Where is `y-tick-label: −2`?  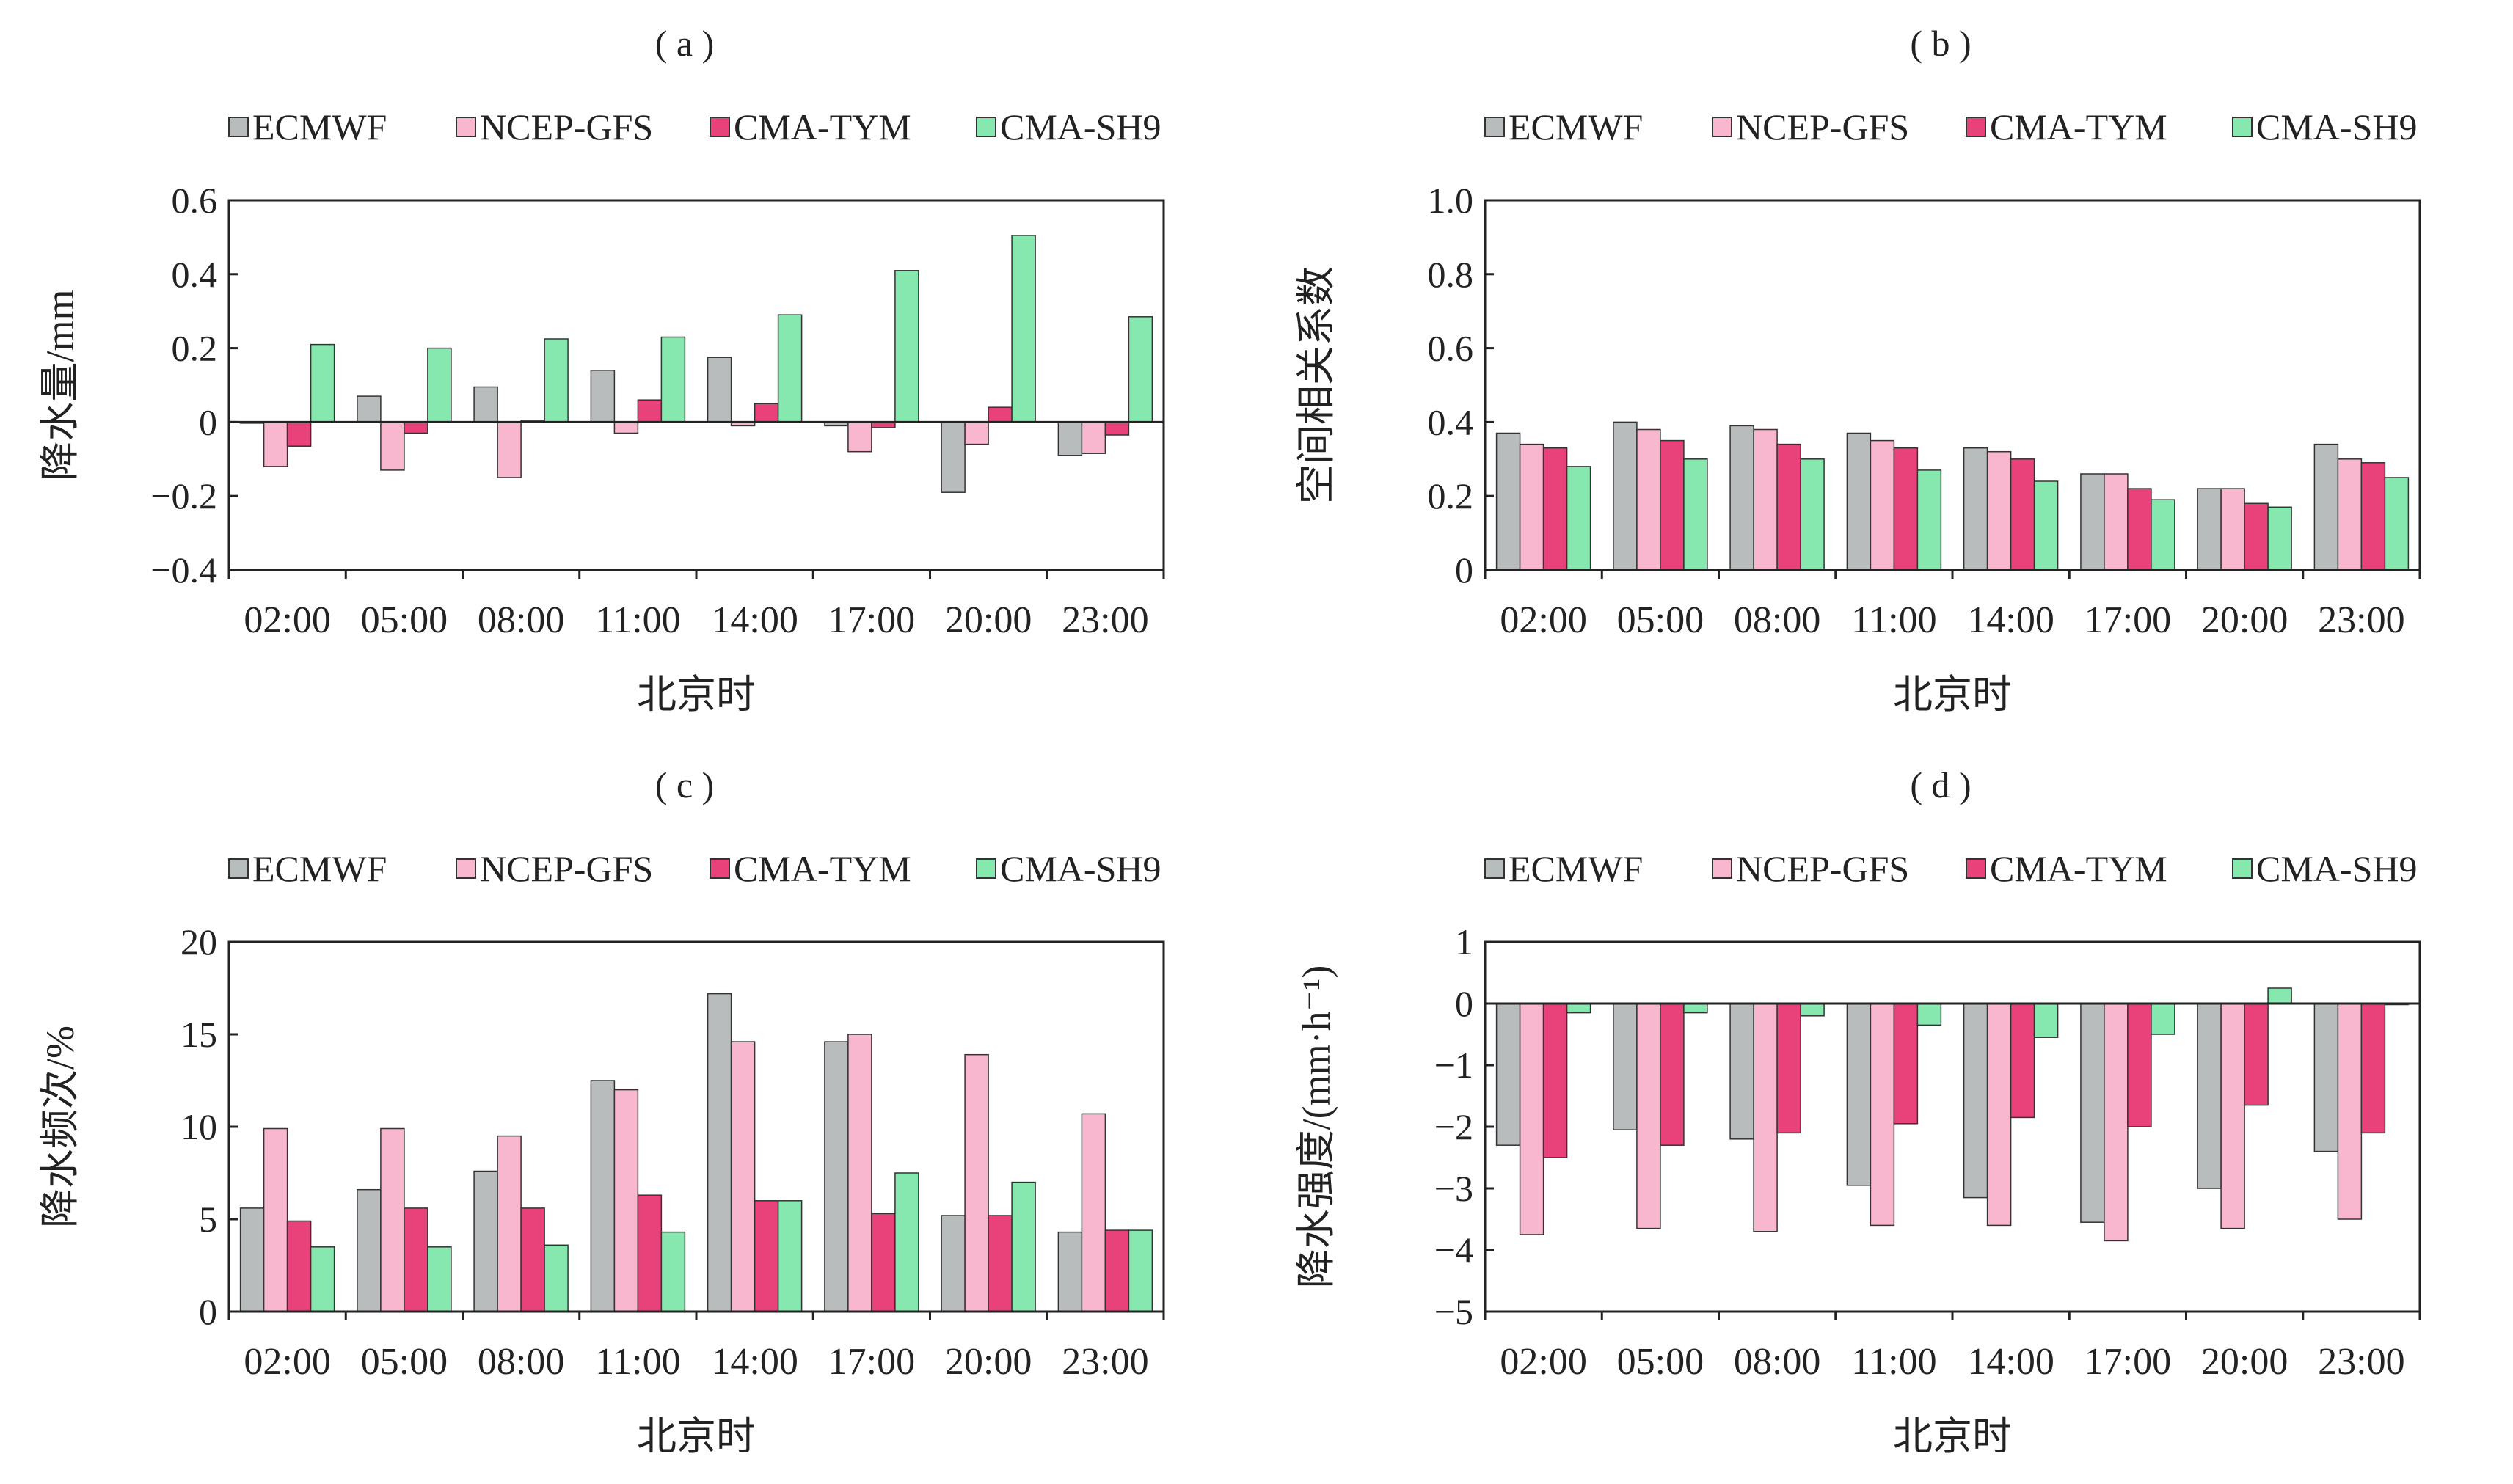 y-tick-label: −2 is located at coordinates (1453, 1126).